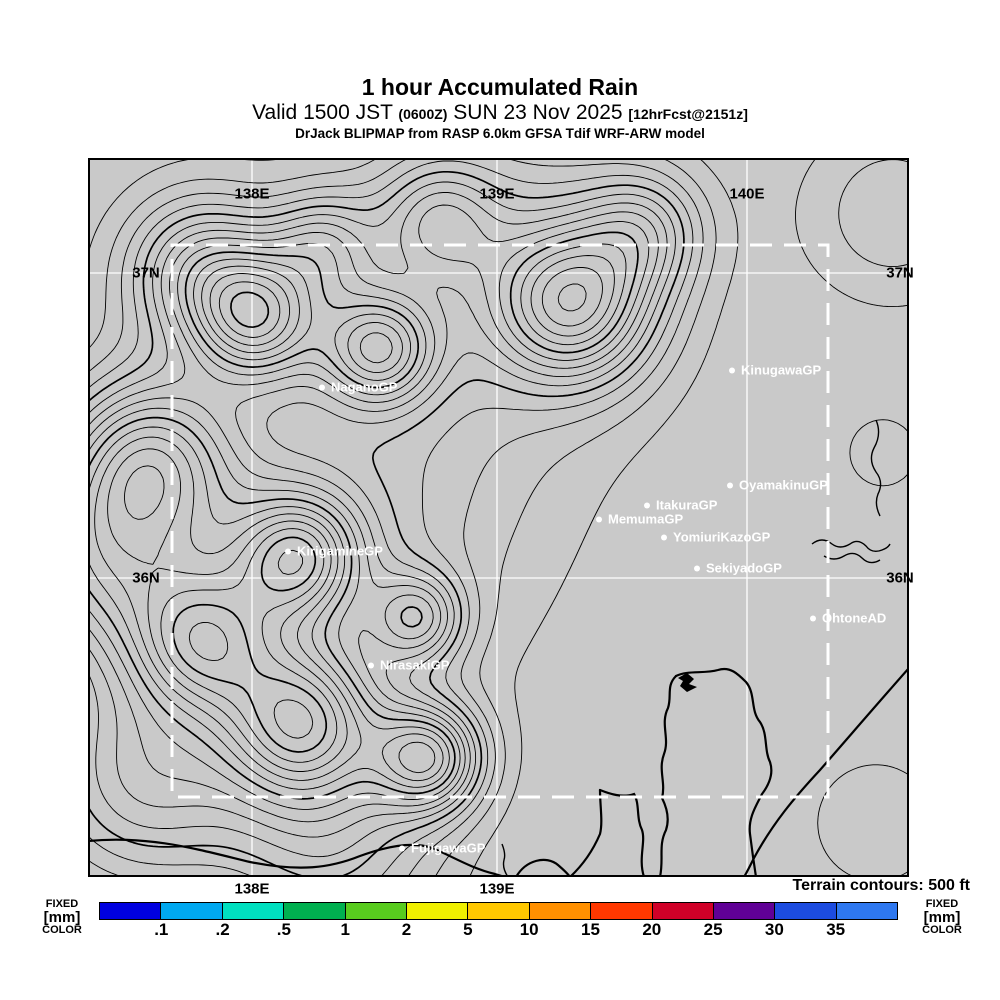 Image resolution: width=1000 pixels, height=1000 pixels. What do you see at coordinates (468, 929) in the screenshot?
I see `colorbar-tick: 5` at bounding box center [468, 929].